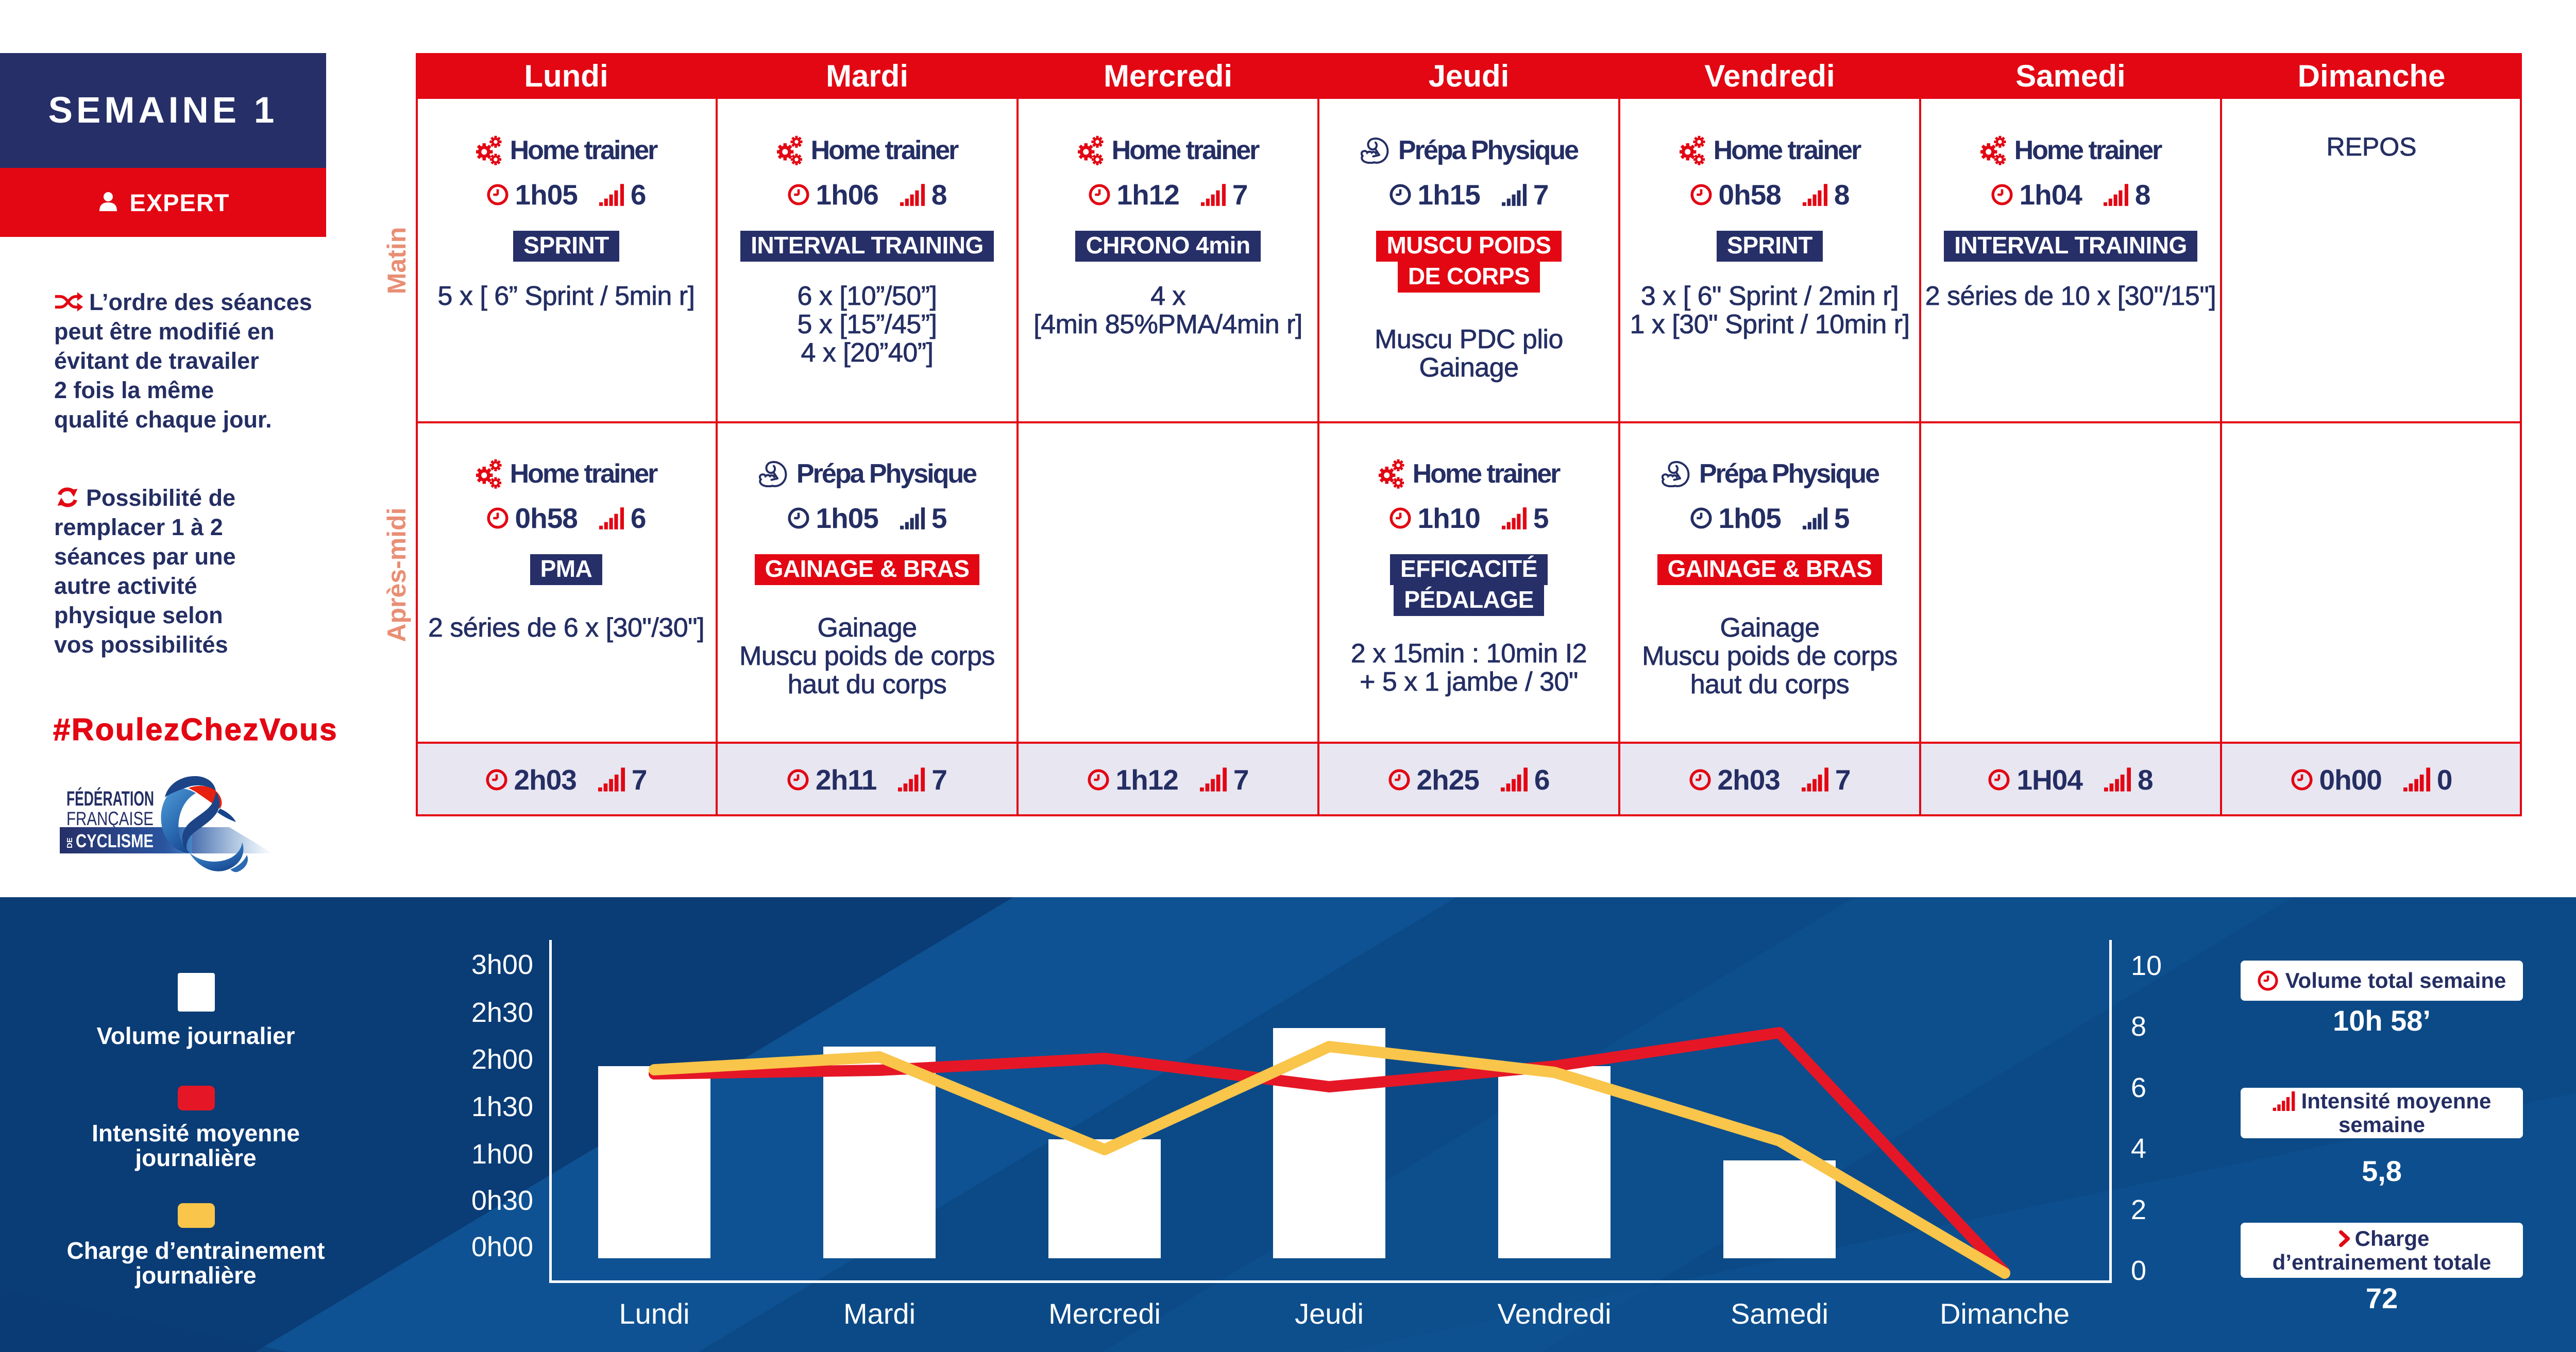 Image resolution: width=2576 pixels, height=1352 pixels. Describe the element at coordinates (110, 819) in the screenshot. I see `svg-text: FRANÇAISE` at that location.